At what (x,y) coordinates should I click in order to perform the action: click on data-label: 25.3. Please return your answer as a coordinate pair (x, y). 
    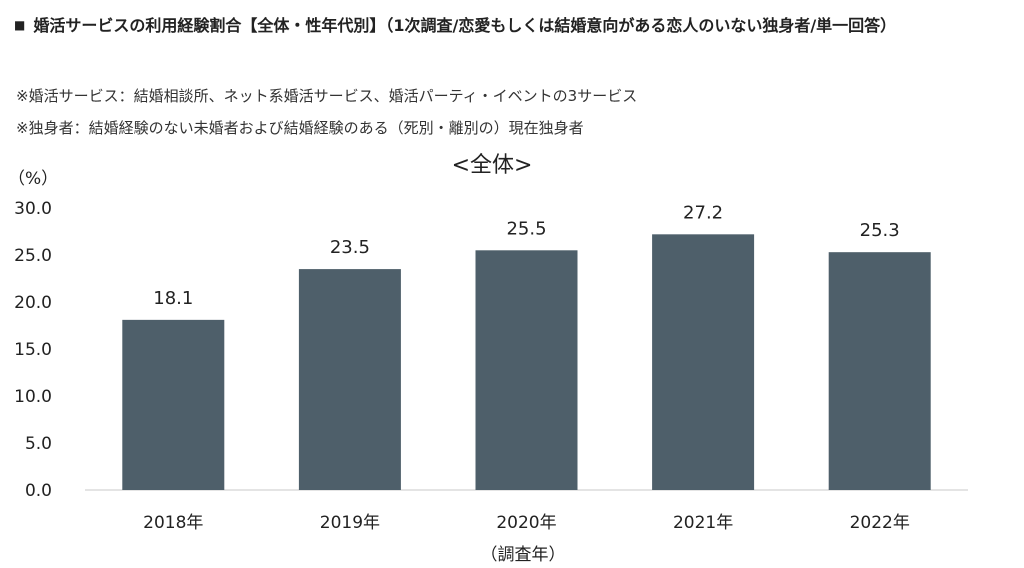
    Looking at the image, I should click on (880, 230).